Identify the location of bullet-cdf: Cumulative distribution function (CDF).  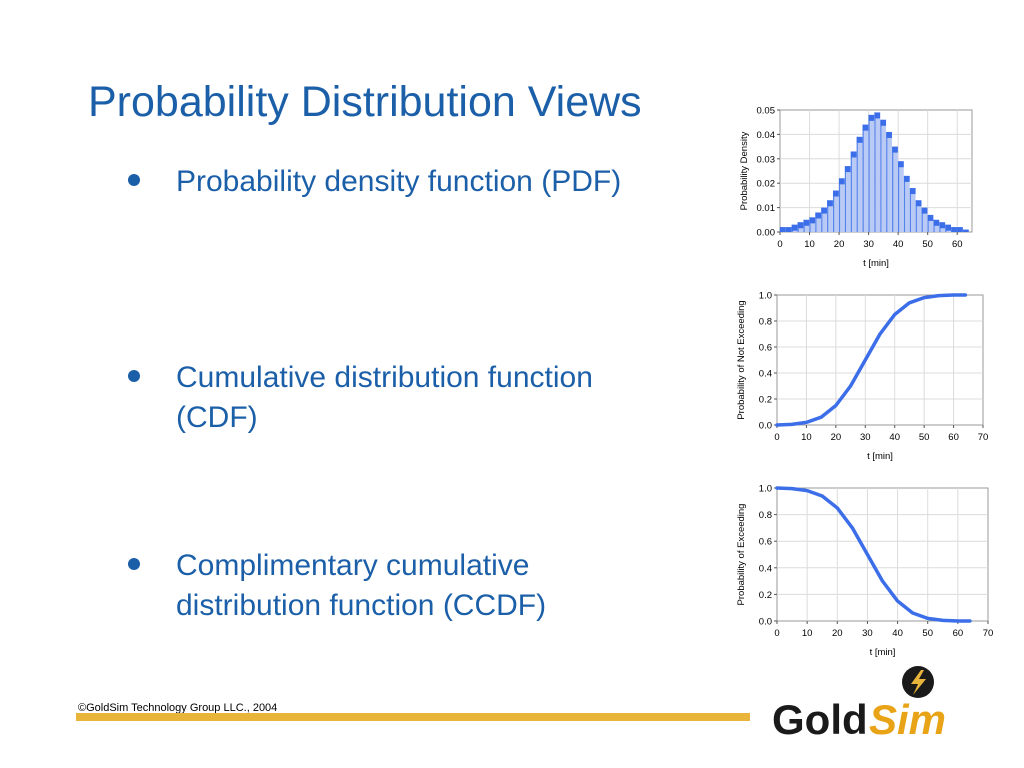
(408, 398).